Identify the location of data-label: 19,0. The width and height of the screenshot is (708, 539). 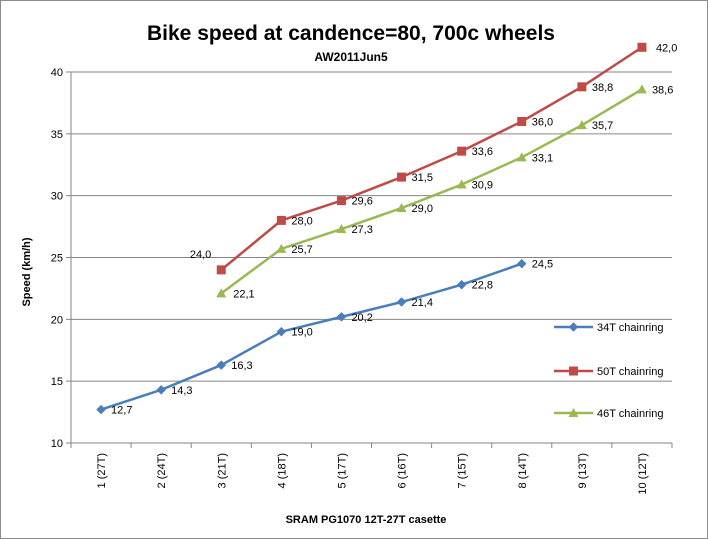
(301, 333).